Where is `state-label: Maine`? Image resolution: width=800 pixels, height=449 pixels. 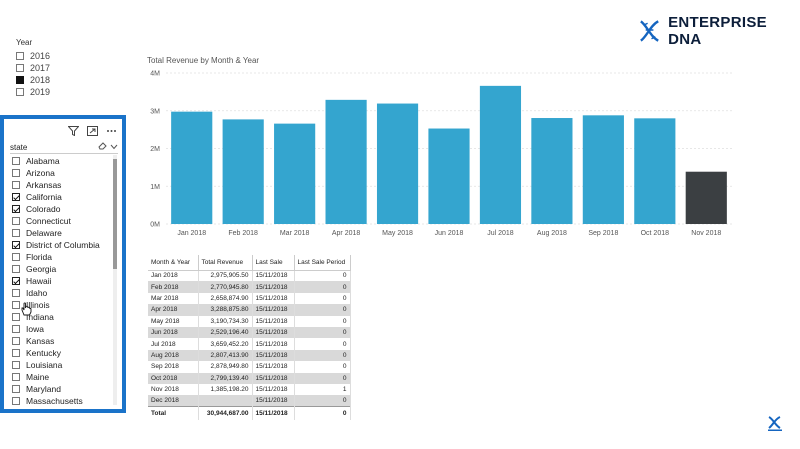 state-label: Maine is located at coordinates (38, 377).